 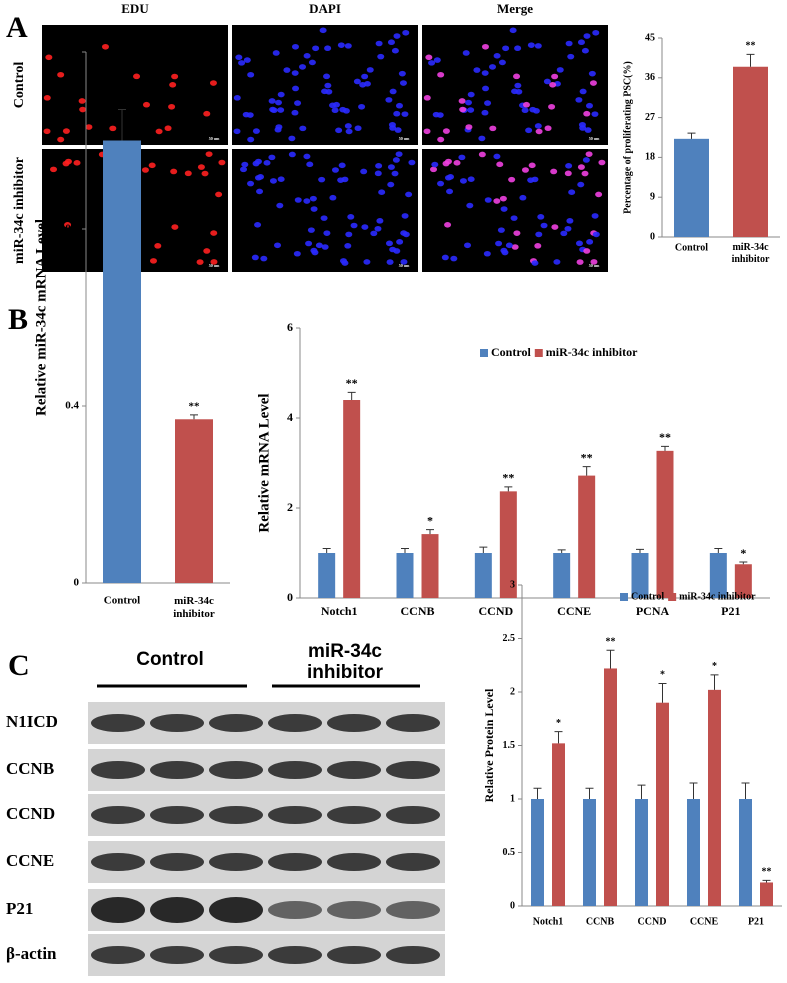 What do you see at coordinates (264, 462) in the screenshot?
I see `y-axis-label: Relative mRNA Level` at bounding box center [264, 462].